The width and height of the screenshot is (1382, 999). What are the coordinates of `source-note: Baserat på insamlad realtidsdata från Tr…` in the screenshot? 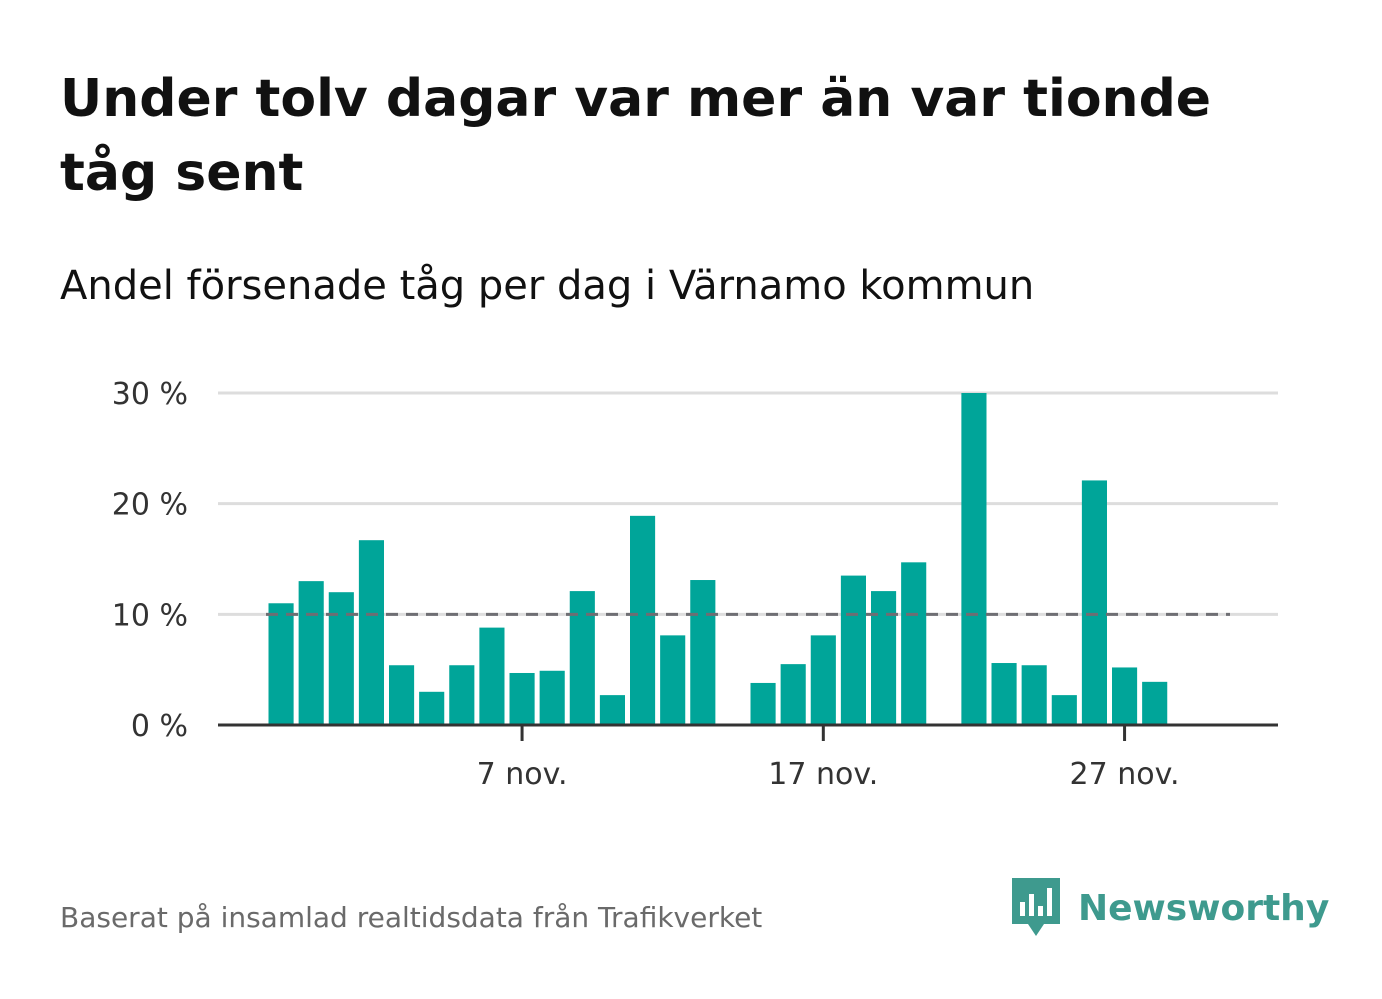 It's located at (411, 917).